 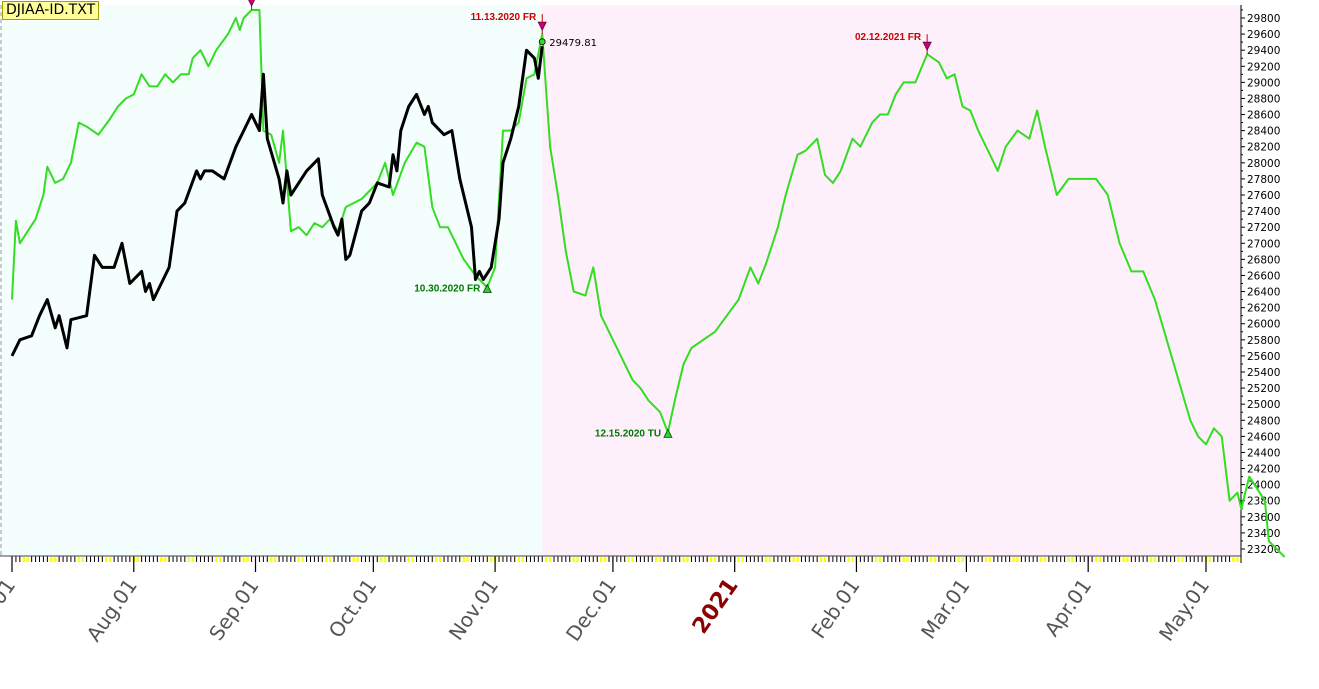 What do you see at coordinates (1263, 341) in the screenshot?
I see `y-tick-label: 25800` at bounding box center [1263, 341].